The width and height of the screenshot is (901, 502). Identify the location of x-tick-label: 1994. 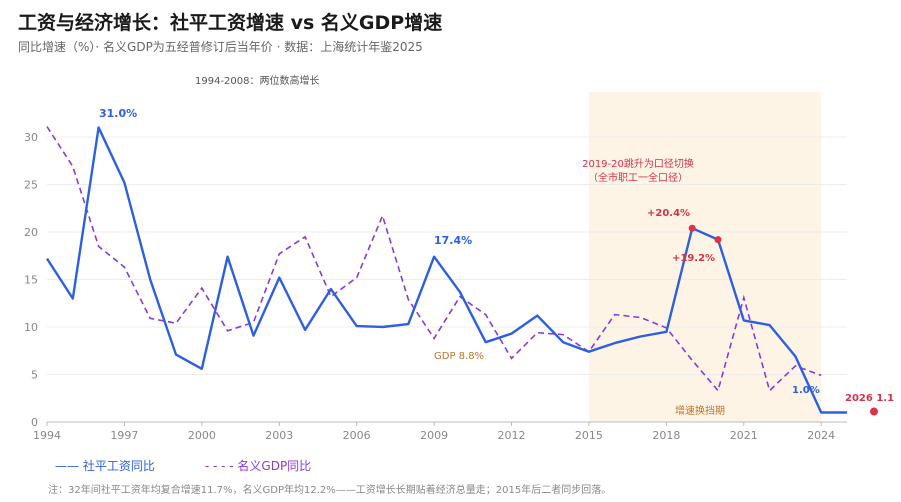
(47, 435).